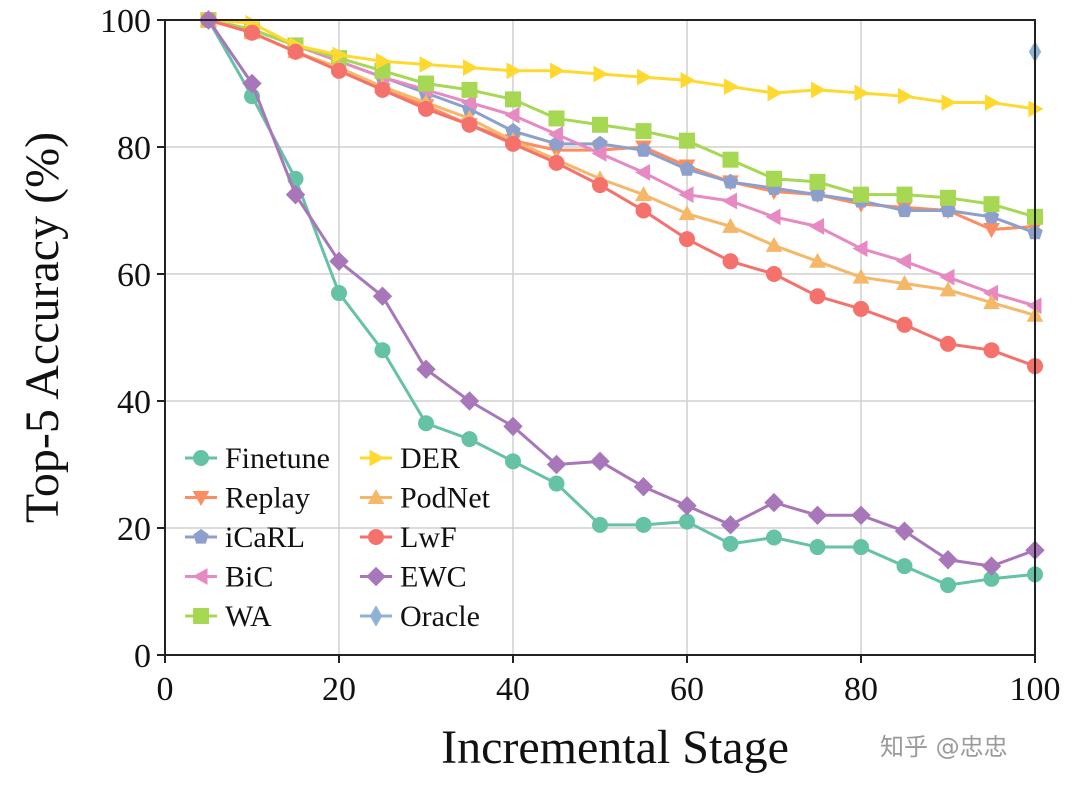 This screenshot has width=1080, height=793. Describe the element at coordinates (248, 616) in the screenshot. I see `legend-label: WA` at that location.